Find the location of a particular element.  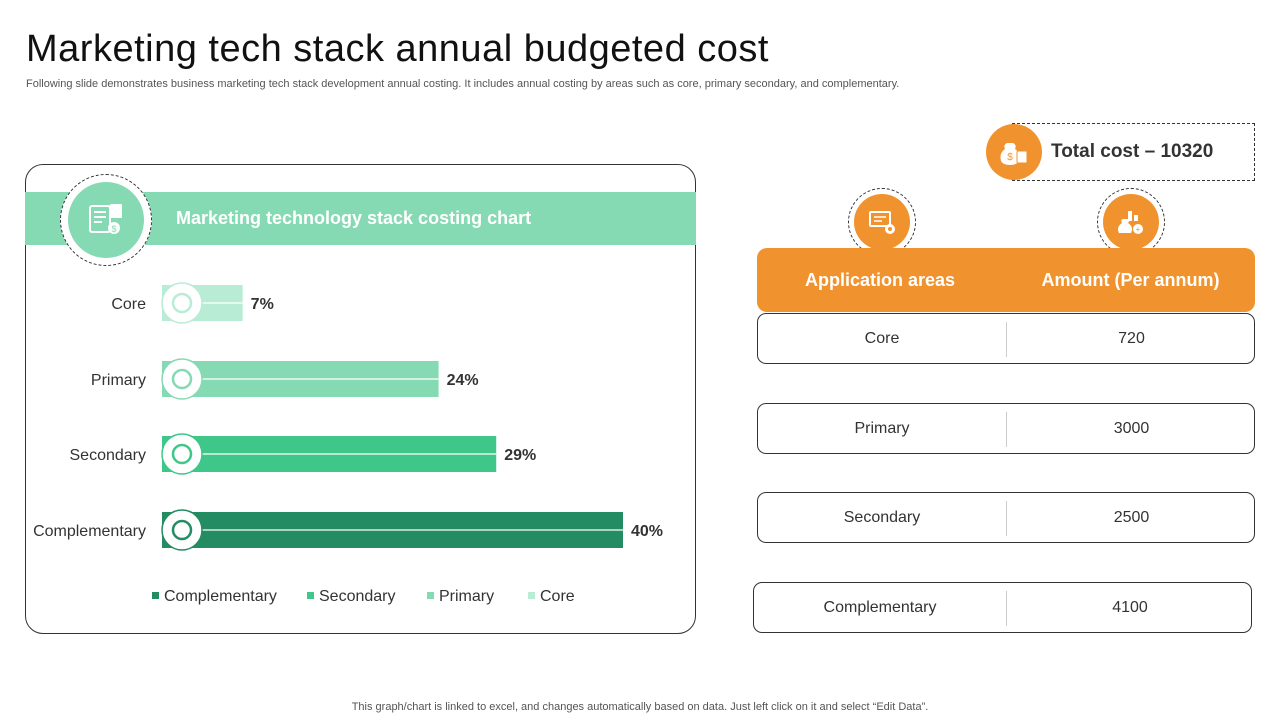

monitor-gear-icon is located at coordinates (882, 222).